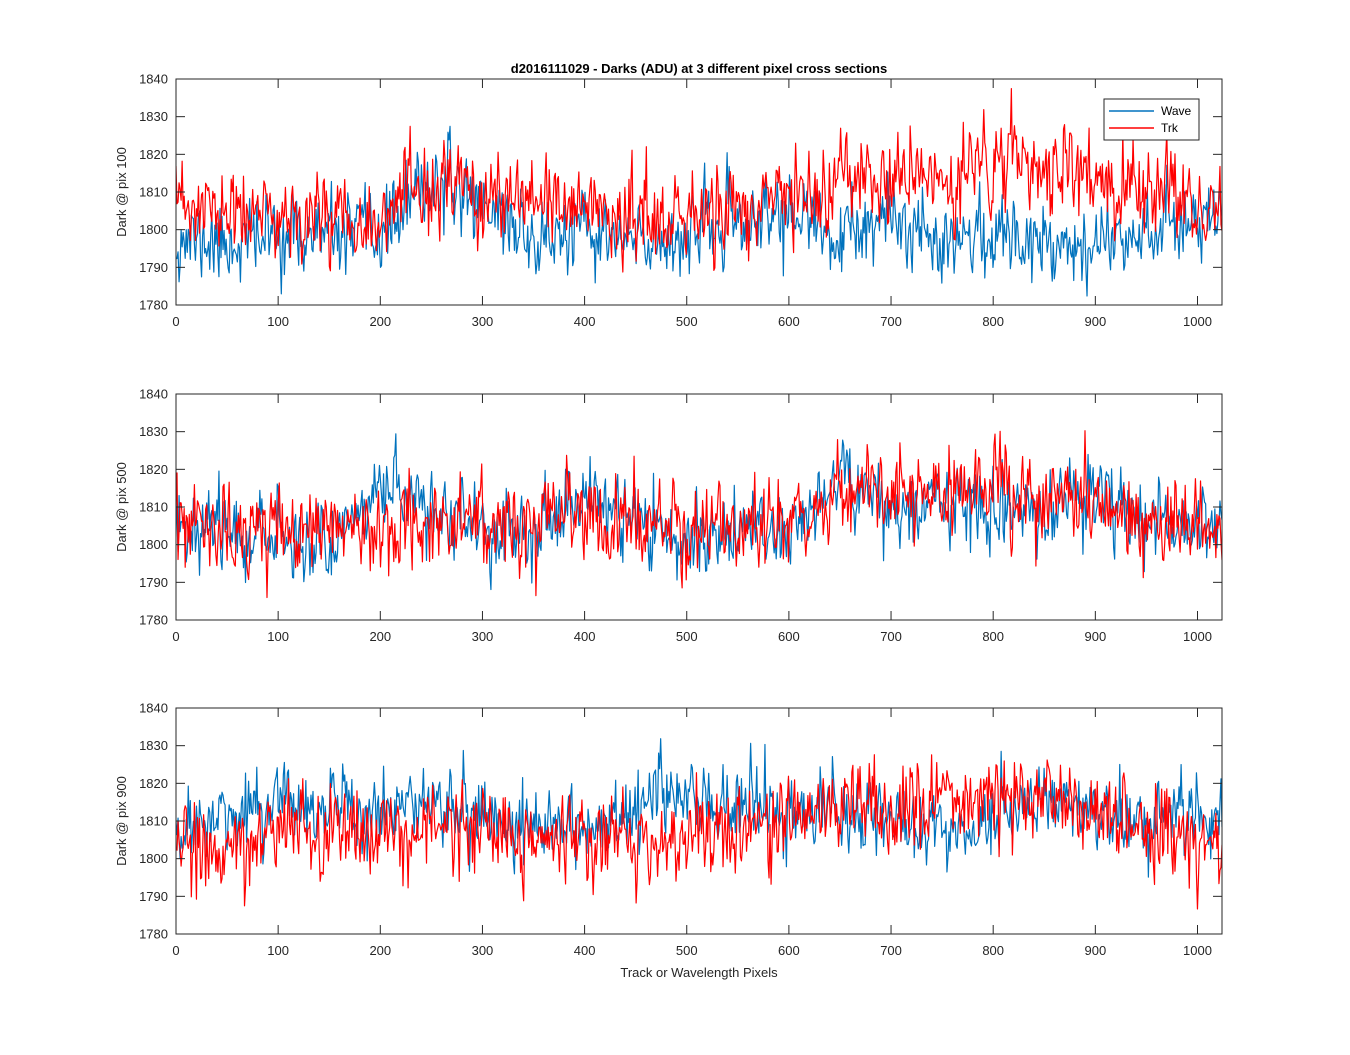  Describe the element at coordinates (699, 972) in the screenshot. I see `x-axis-label: Track or Wavelength Pixels` at that location.